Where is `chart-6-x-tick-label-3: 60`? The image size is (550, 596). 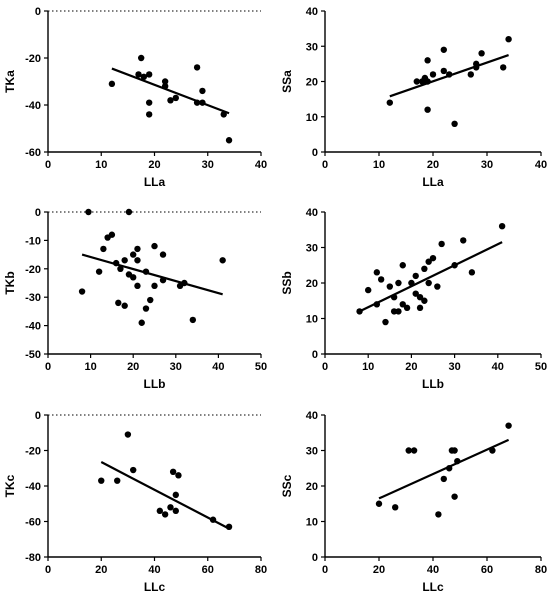
chart-6-x-tick-label-3: 60 is located at coordinates (487, 570).